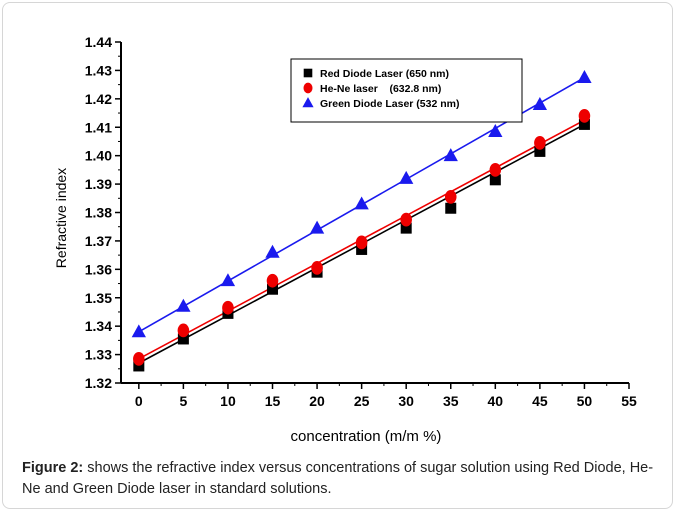 The image size is (677, 513). Describe the element at coordinates (139, 401) in the screenshot. I see `x-tick-label: 0` at that location.